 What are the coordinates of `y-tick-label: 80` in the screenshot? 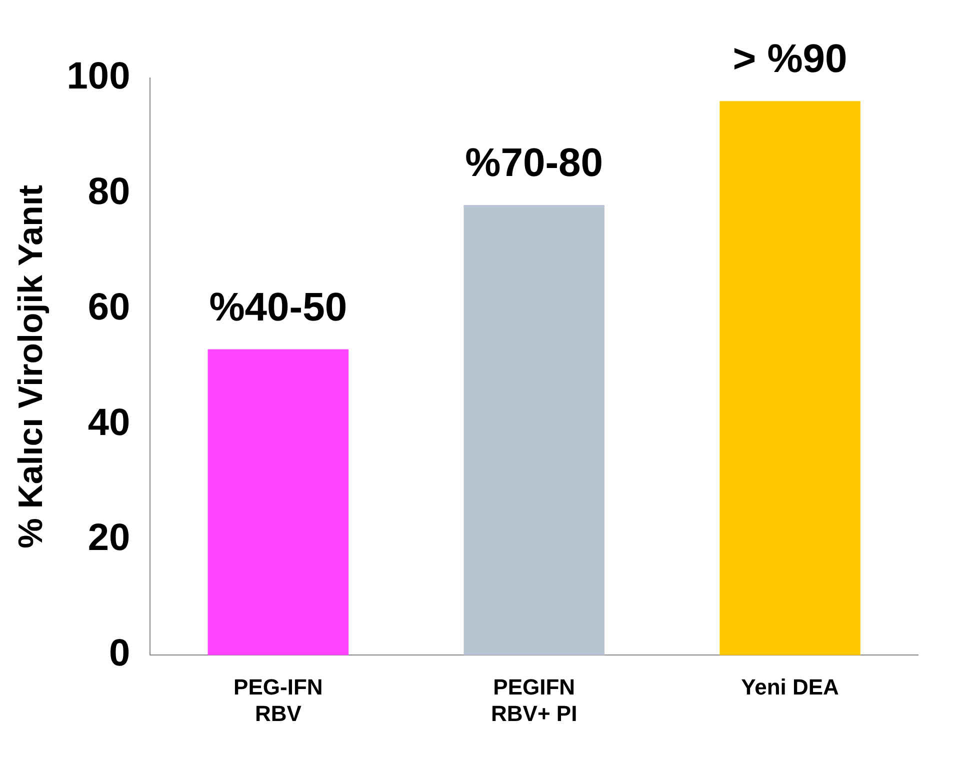 It's located at (109, 191).